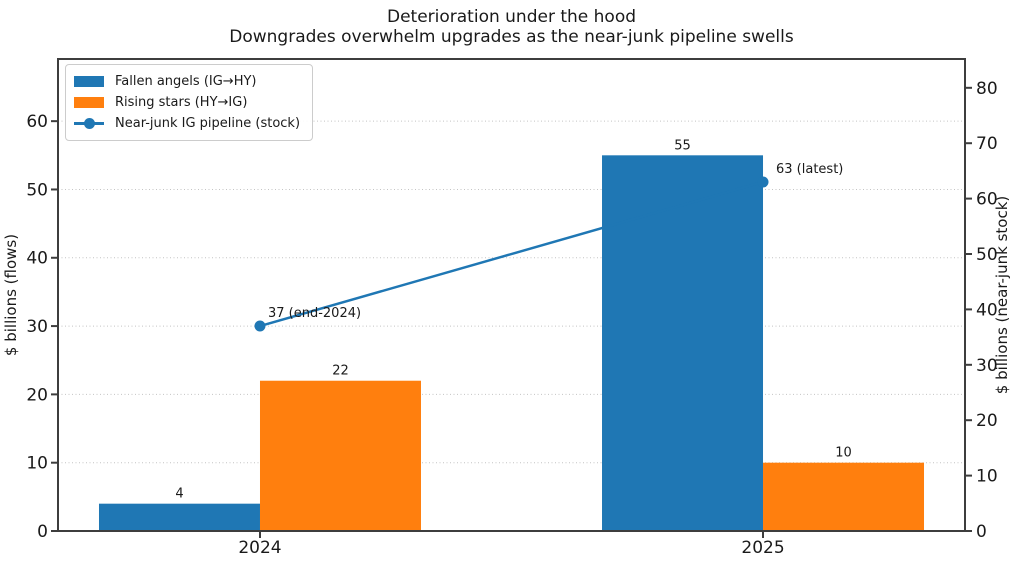 The height and width of the screenshot is (565, 1024). I want to click on line-annotation-latest: 63 (latest), so click(809, 169).